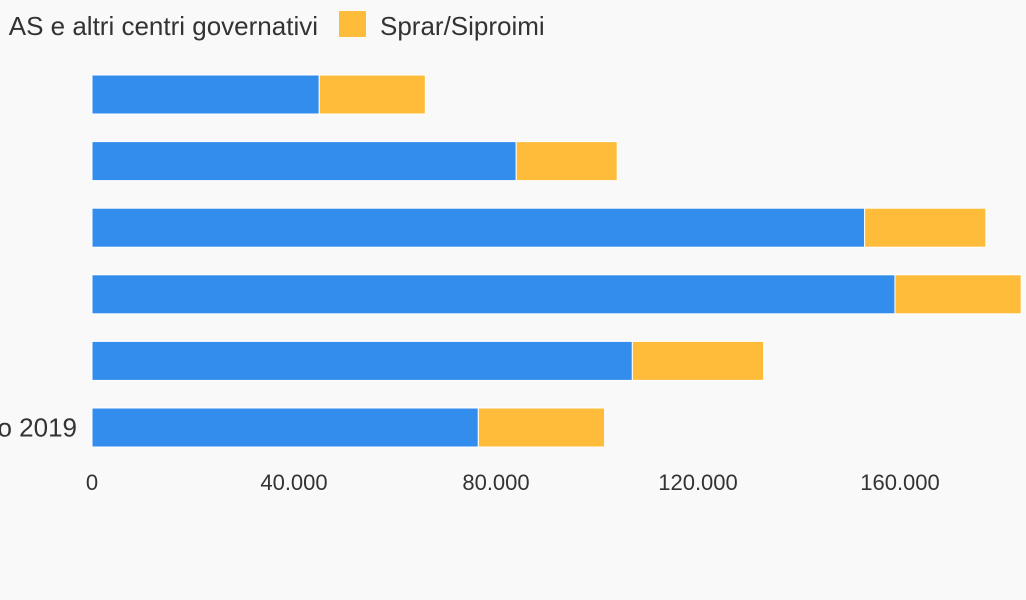 This screenshot has width=1026, height=600. Describe the element at coordinates (352, 24) in the screenshot. I see `legend-swatch-sprar` at that location.